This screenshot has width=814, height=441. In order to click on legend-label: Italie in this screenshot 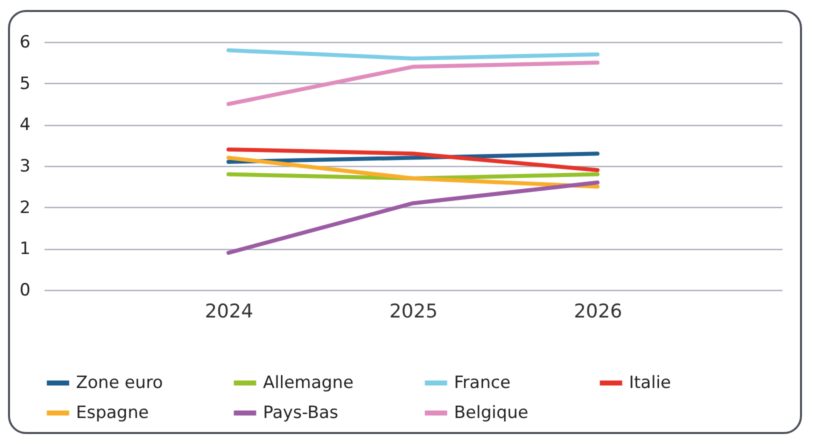, I will do `click(650, 383)`.